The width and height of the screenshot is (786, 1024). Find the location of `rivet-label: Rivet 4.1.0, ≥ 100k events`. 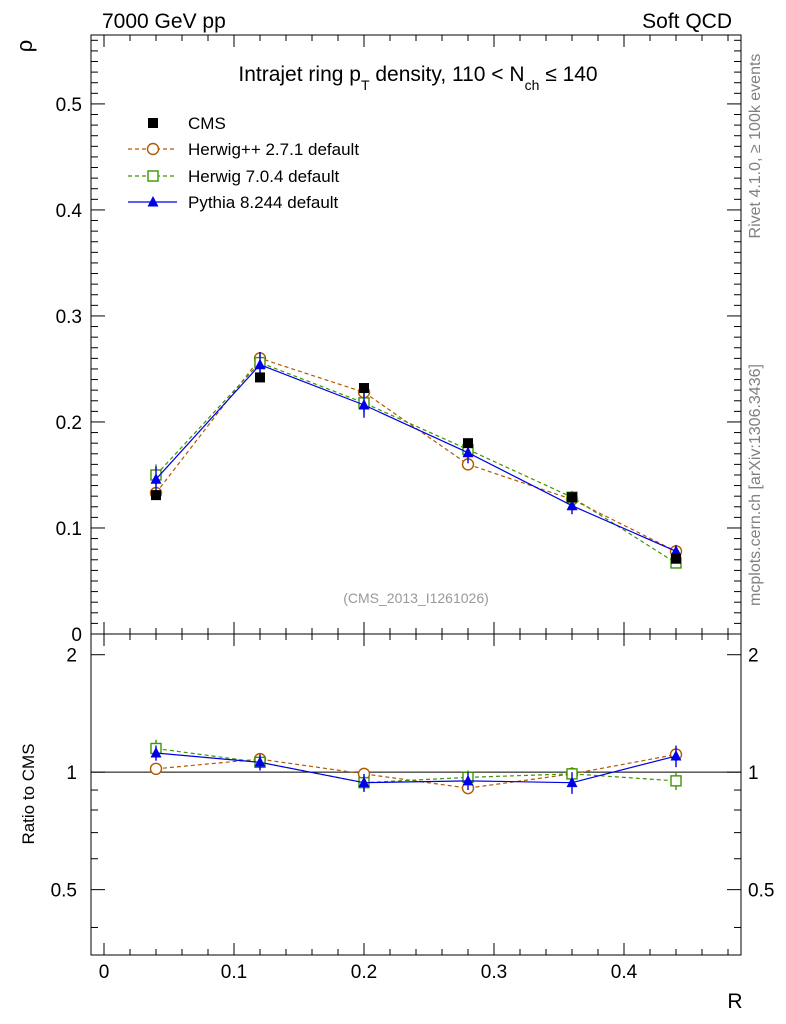

rivet-label: Rivet 4.1.0, ≥ 100k events is located at coordinates (755, 146).